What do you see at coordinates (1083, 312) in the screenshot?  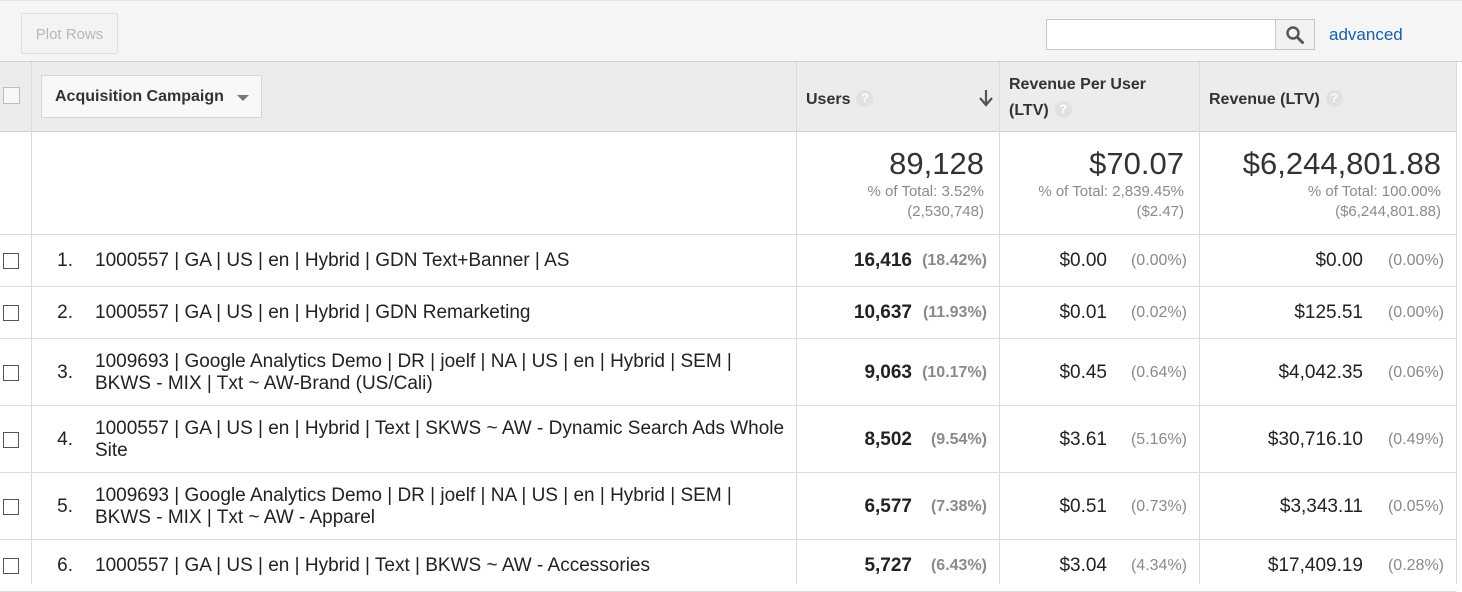 I see `revenue-per-user-value: $0.01` at bounding box center [1083, 312].